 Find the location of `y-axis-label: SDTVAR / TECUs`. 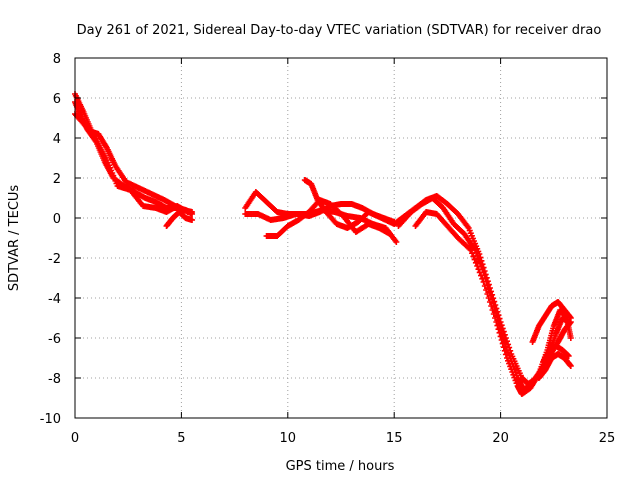

y-axis-label: SDTVAR / TECUs is located at coordinates (14, 238).